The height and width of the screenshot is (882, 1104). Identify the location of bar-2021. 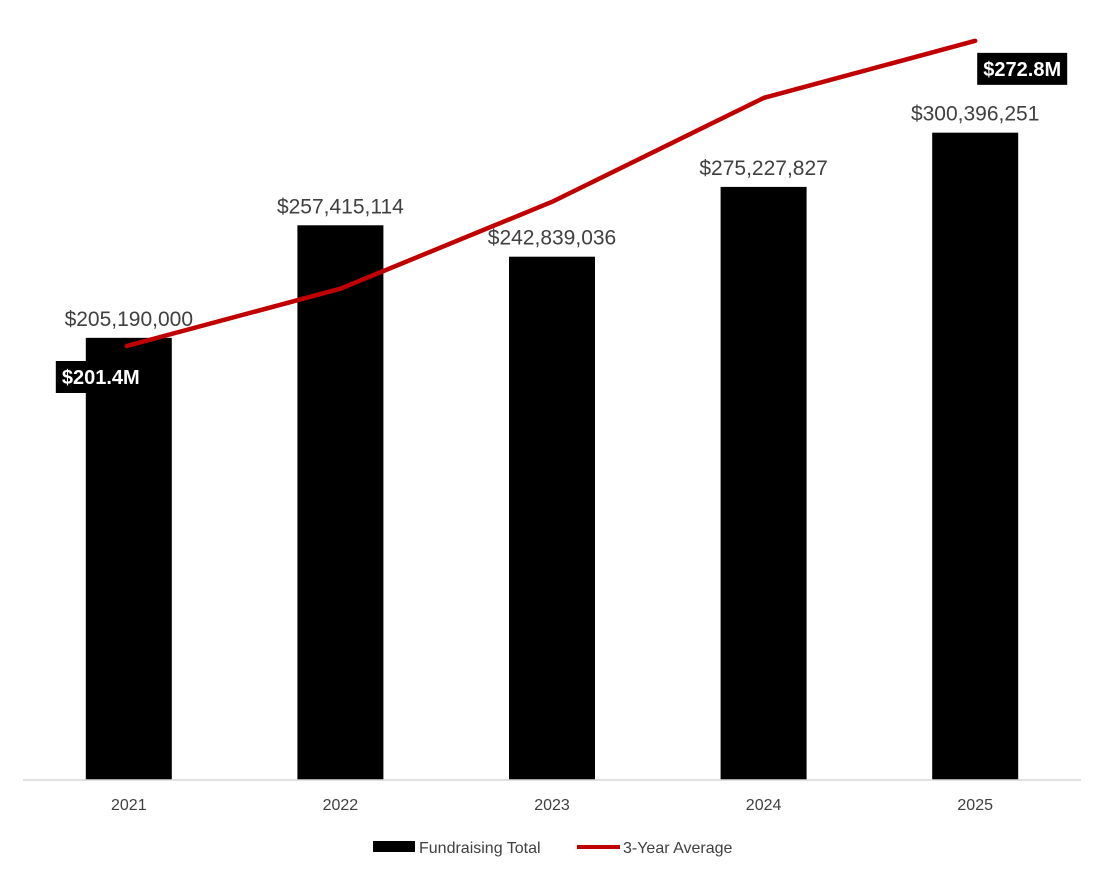
(128, 558).